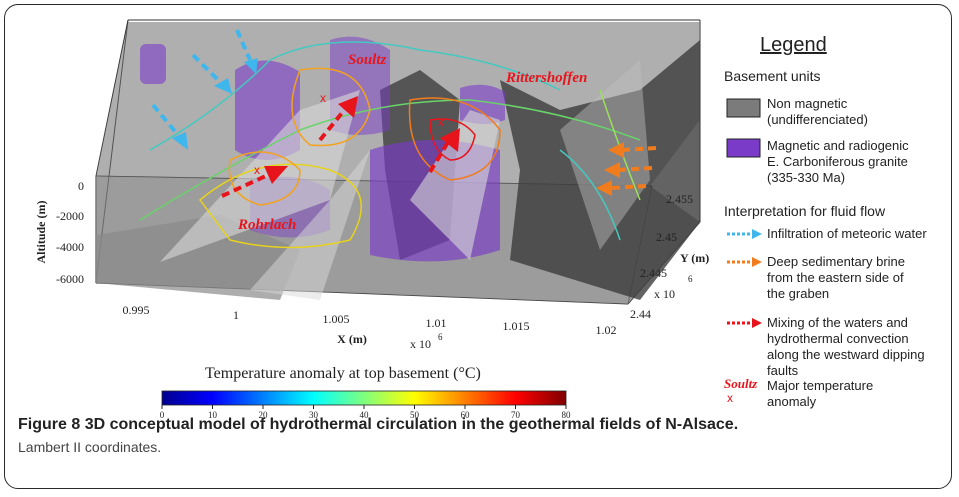  I want to click on legend-fluid-heading: Interpretation for fluid flow, so click(805, 211).